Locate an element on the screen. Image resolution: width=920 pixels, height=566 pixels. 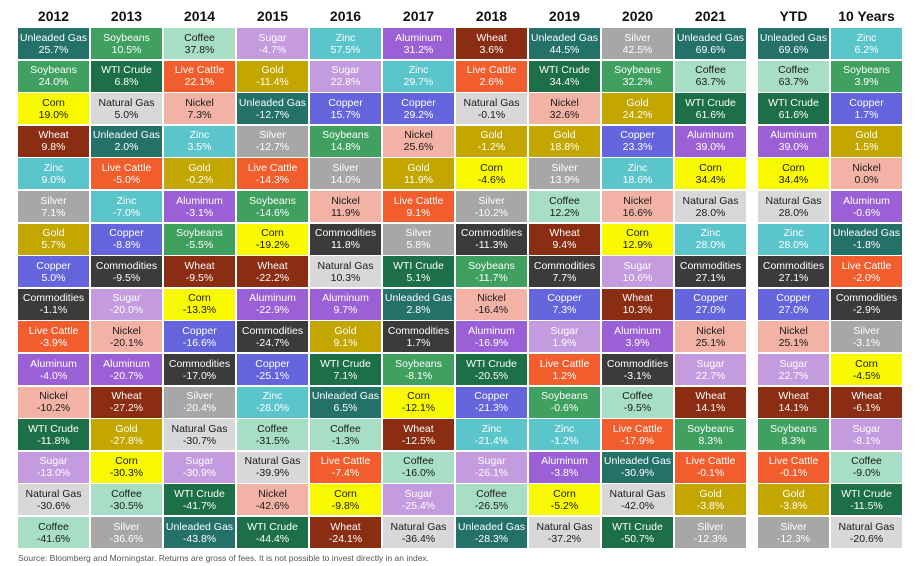
return-value: 5.7% is located at coordinates (53, 245).